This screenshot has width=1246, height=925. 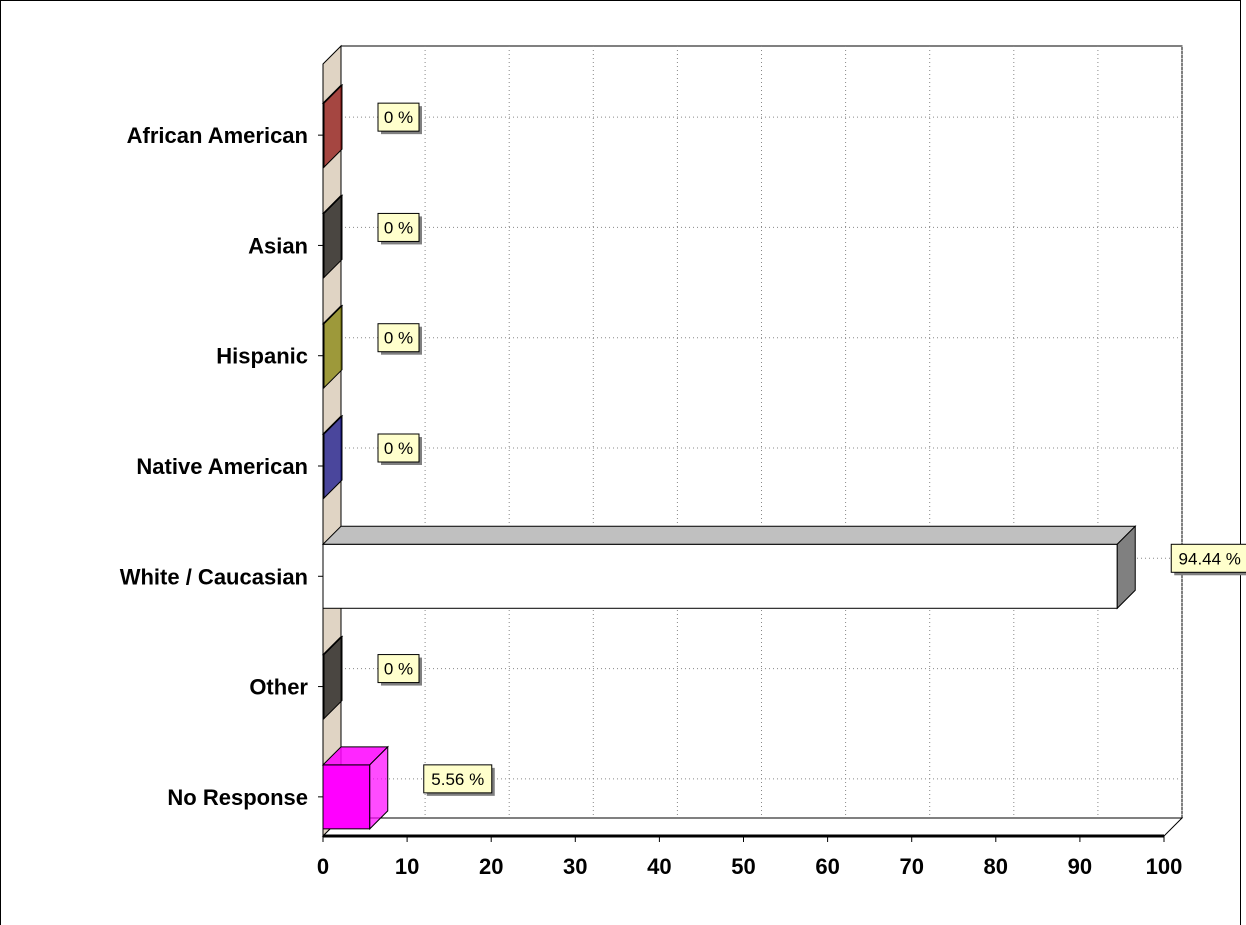 I want to click on data-label: 5.56 %, so click(x=457, y=779).